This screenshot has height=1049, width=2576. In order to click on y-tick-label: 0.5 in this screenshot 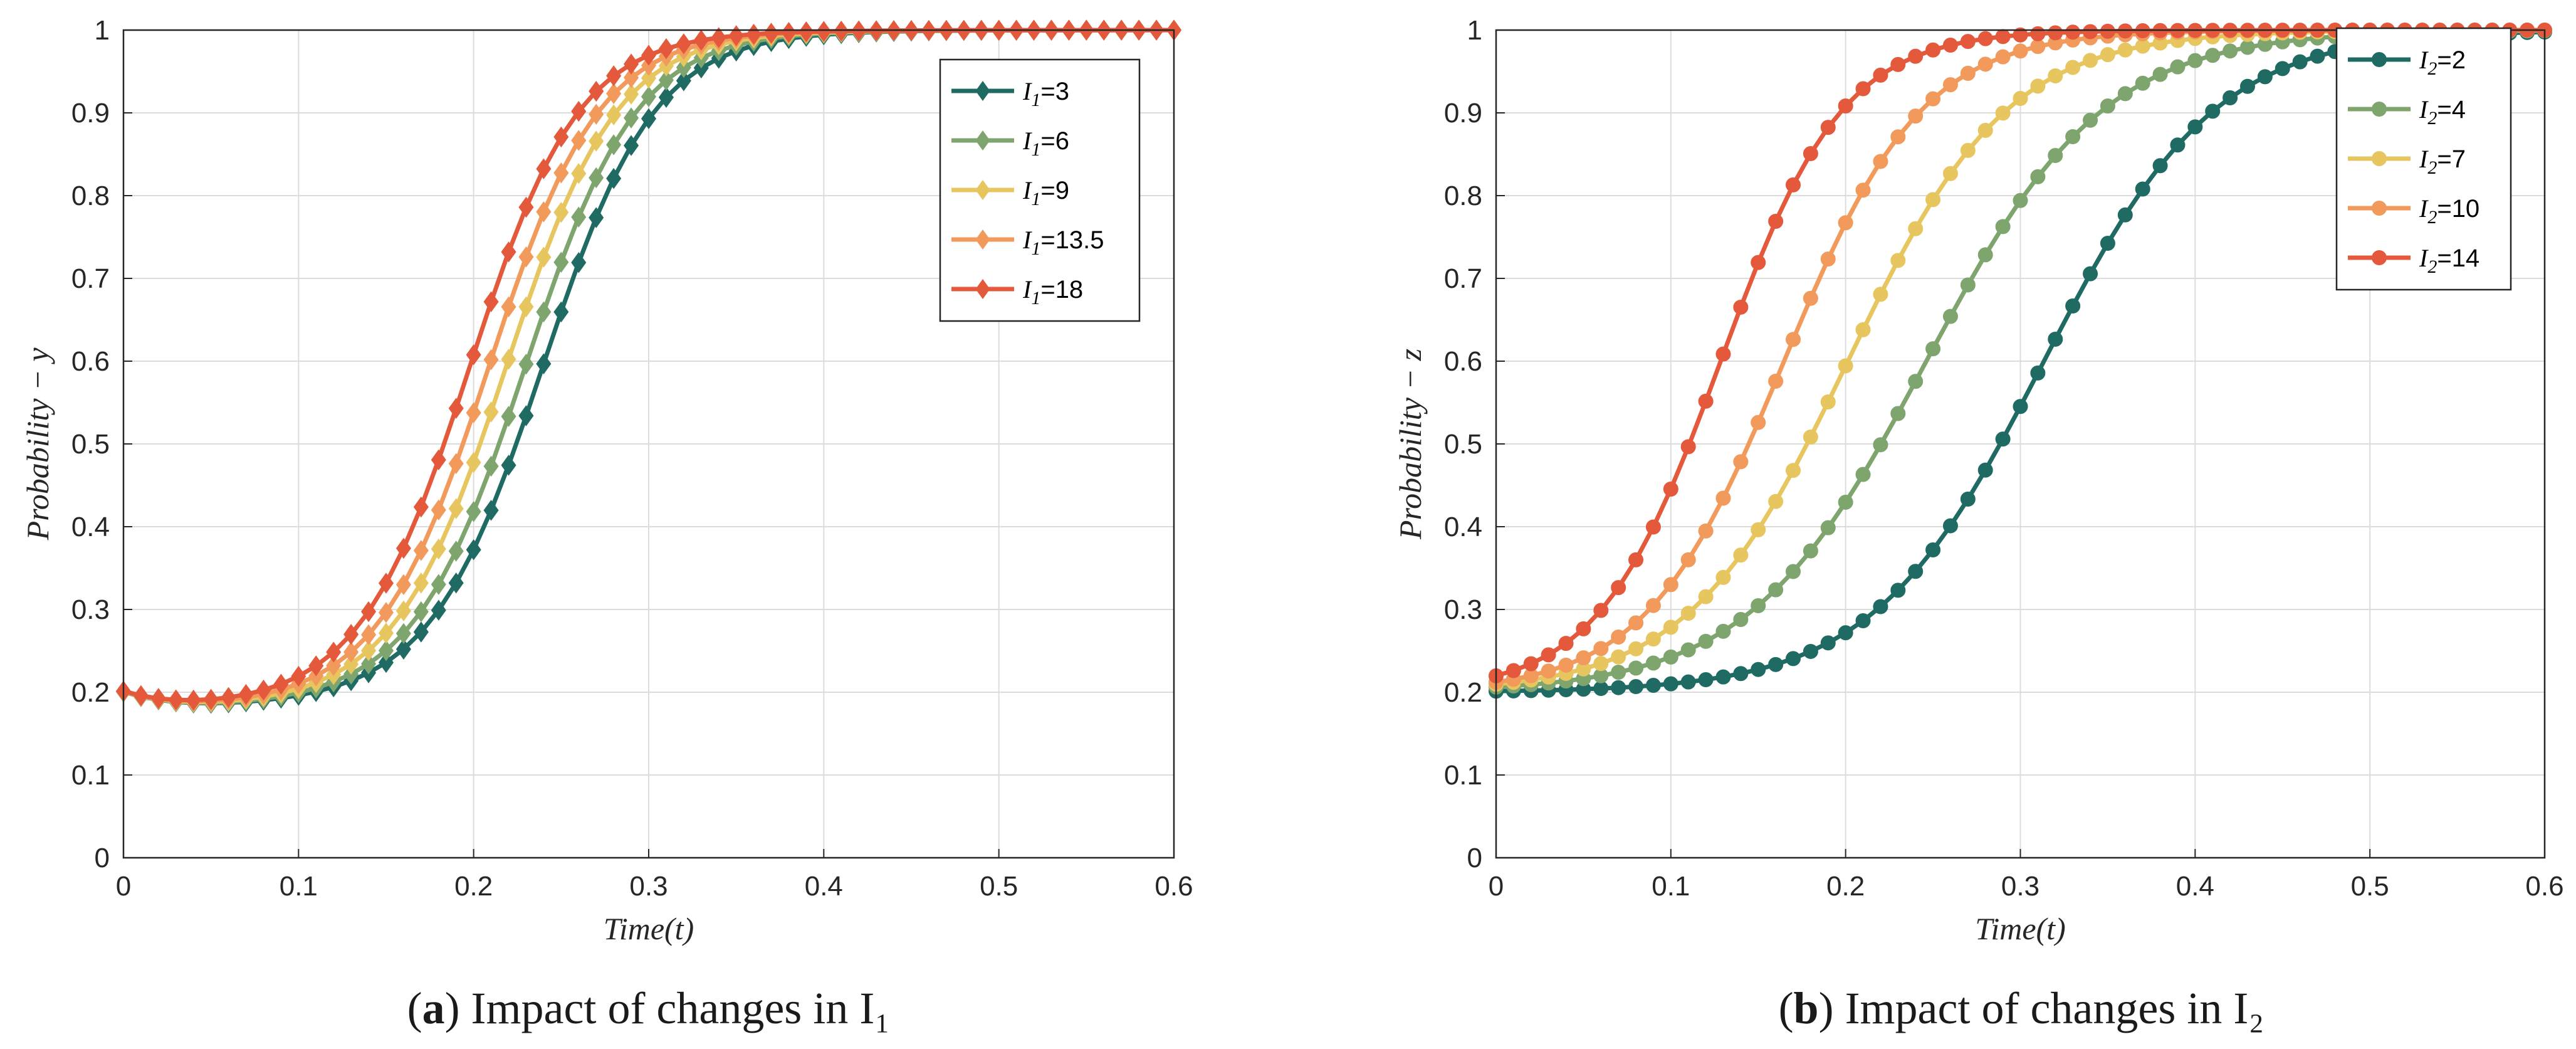, I will do `click(1463, 444)`.